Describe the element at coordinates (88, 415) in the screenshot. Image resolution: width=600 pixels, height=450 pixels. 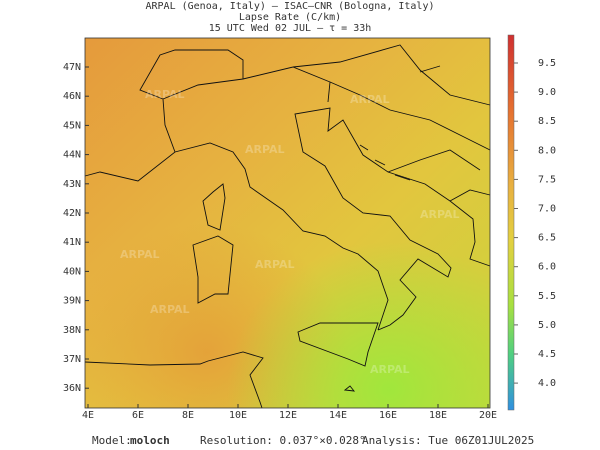
I see `lon-label: 4E` at that location.